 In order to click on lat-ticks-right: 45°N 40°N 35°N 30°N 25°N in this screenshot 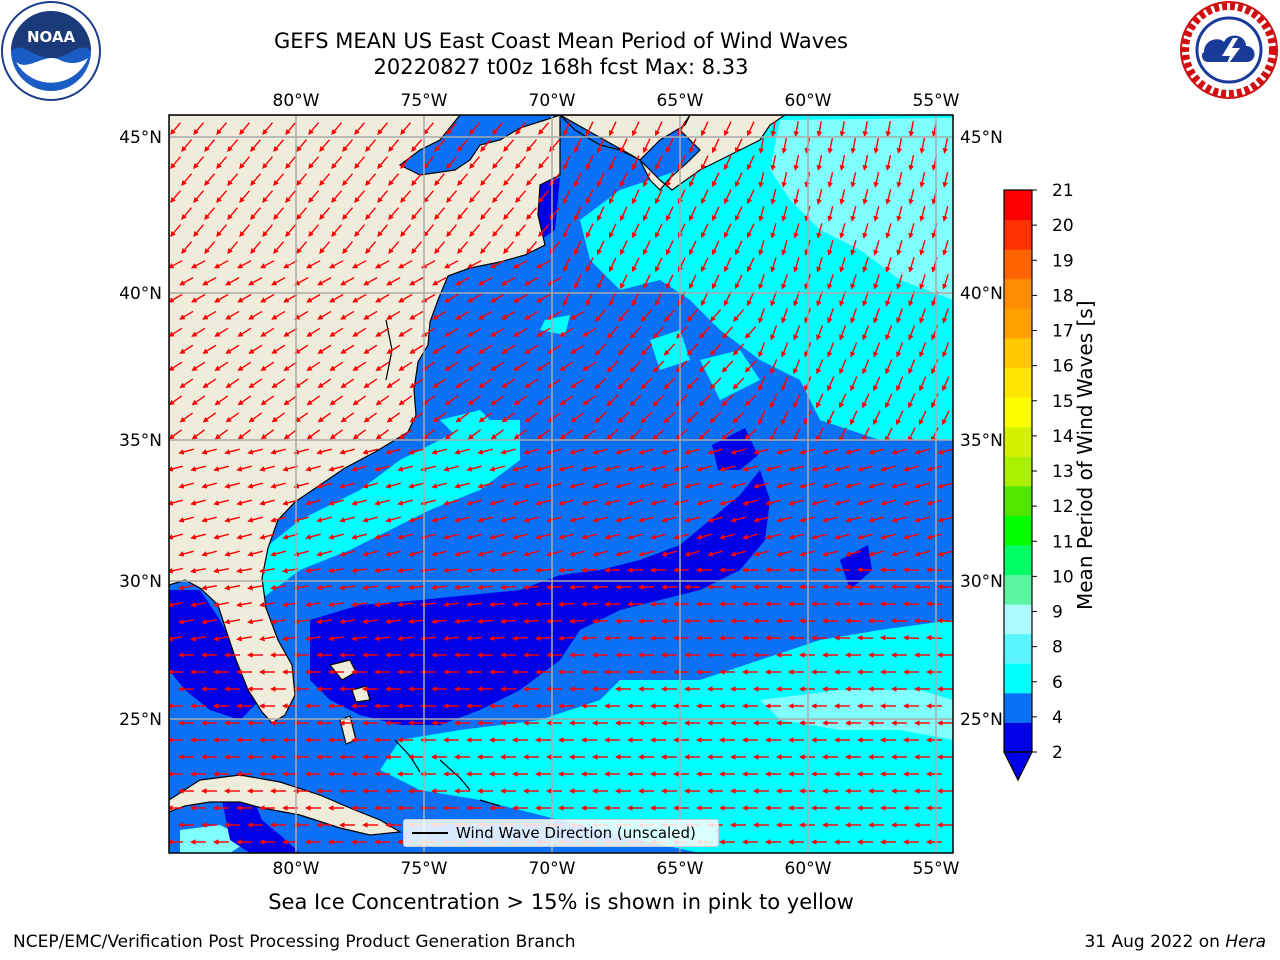, I will do `click(981, 429)`.